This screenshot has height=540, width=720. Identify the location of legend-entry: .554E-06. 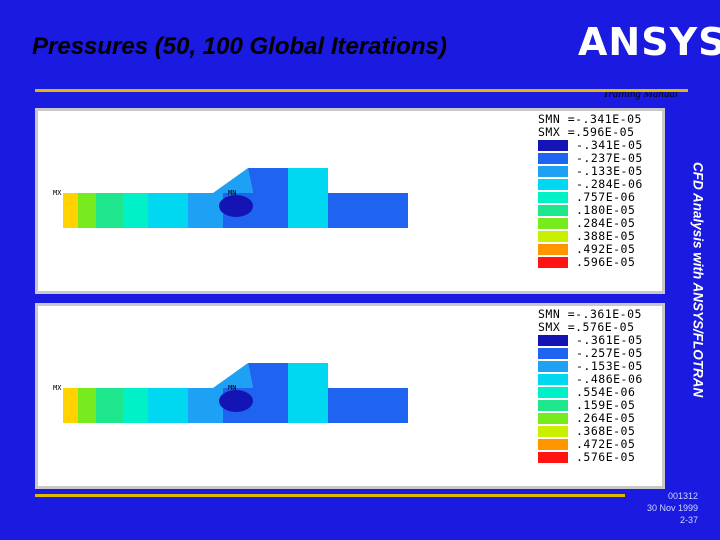
(600, 392).